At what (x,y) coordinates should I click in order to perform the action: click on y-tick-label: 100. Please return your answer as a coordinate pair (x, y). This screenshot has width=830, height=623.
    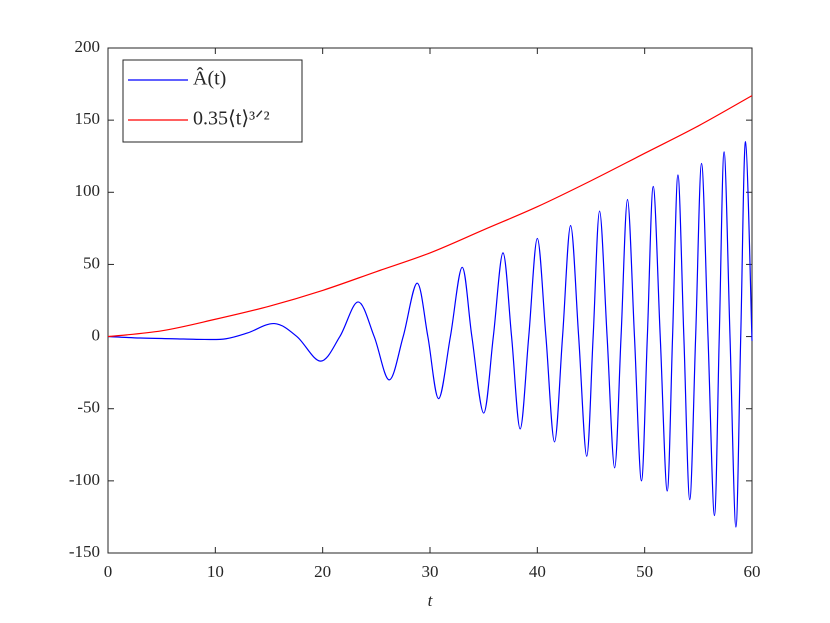
    Looking at the image, I should click on (88, 190).